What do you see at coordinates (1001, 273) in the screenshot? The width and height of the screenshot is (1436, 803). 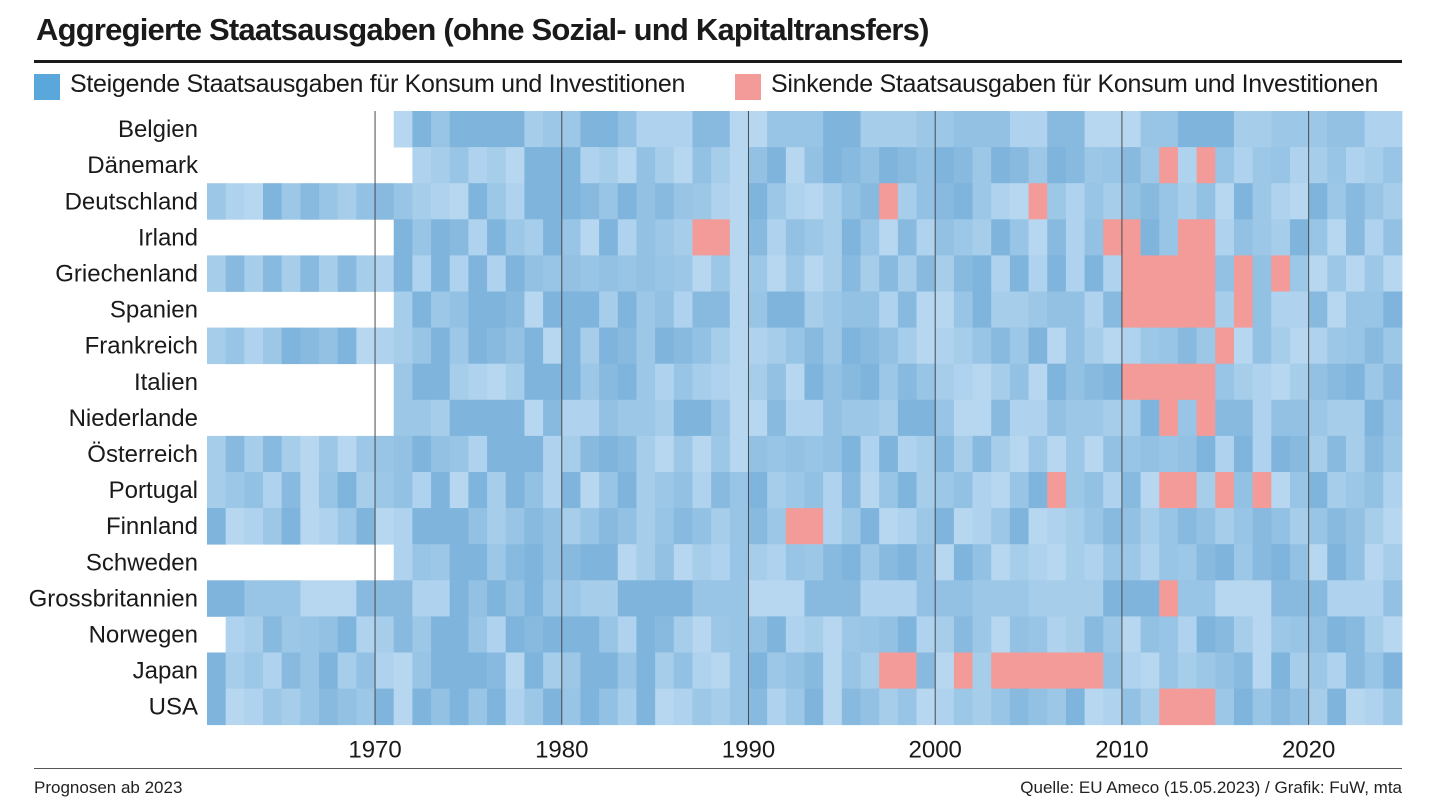 I see `cell-griechenland-2003` at bounding box center [1001, 273].